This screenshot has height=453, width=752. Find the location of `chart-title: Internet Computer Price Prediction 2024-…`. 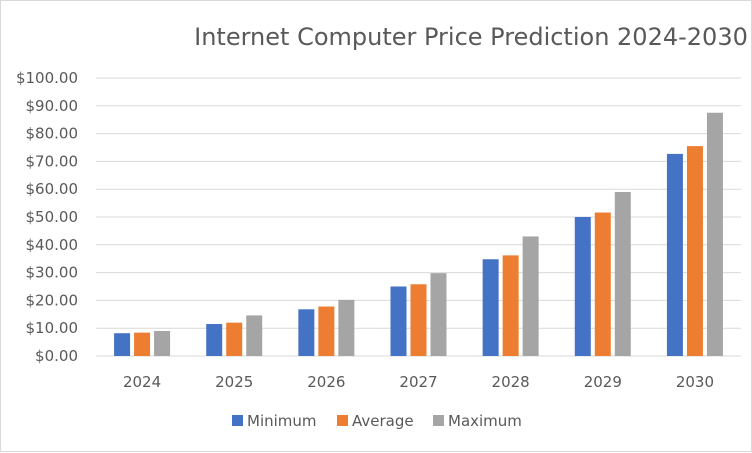

chart-title: Internet Computer Price Prediction 2024-… is located at coordinates (471, 37).